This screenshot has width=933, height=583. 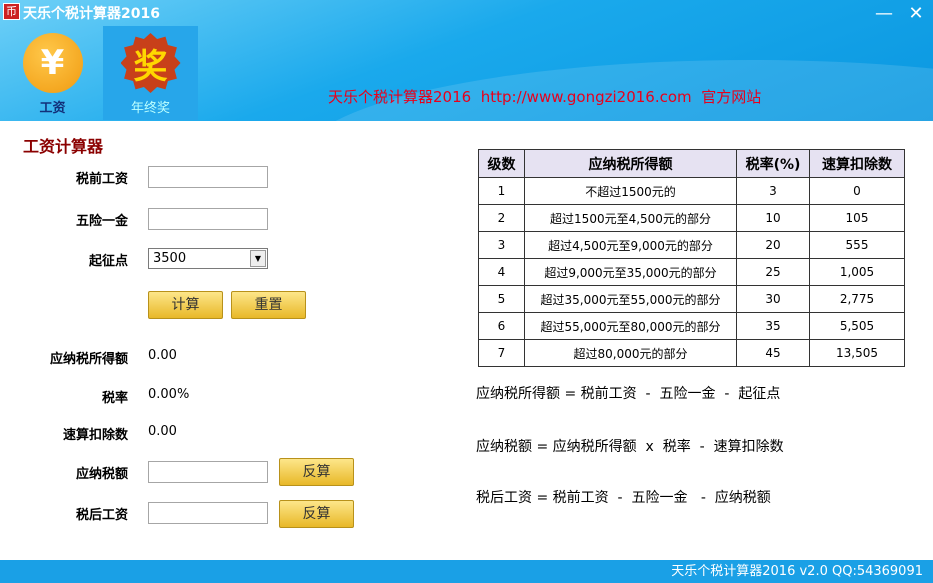 What do you see at coordinates (501, 299) in the screenshot?
I see `table-cell: 5` at bounding box center [501, 299].